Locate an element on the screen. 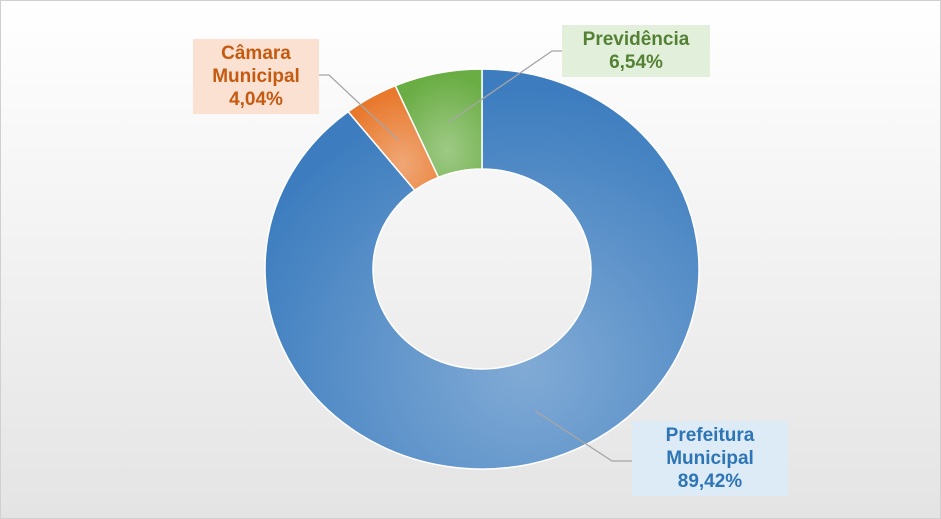  value-label: 89,42% is located at coordinates (710, 481).